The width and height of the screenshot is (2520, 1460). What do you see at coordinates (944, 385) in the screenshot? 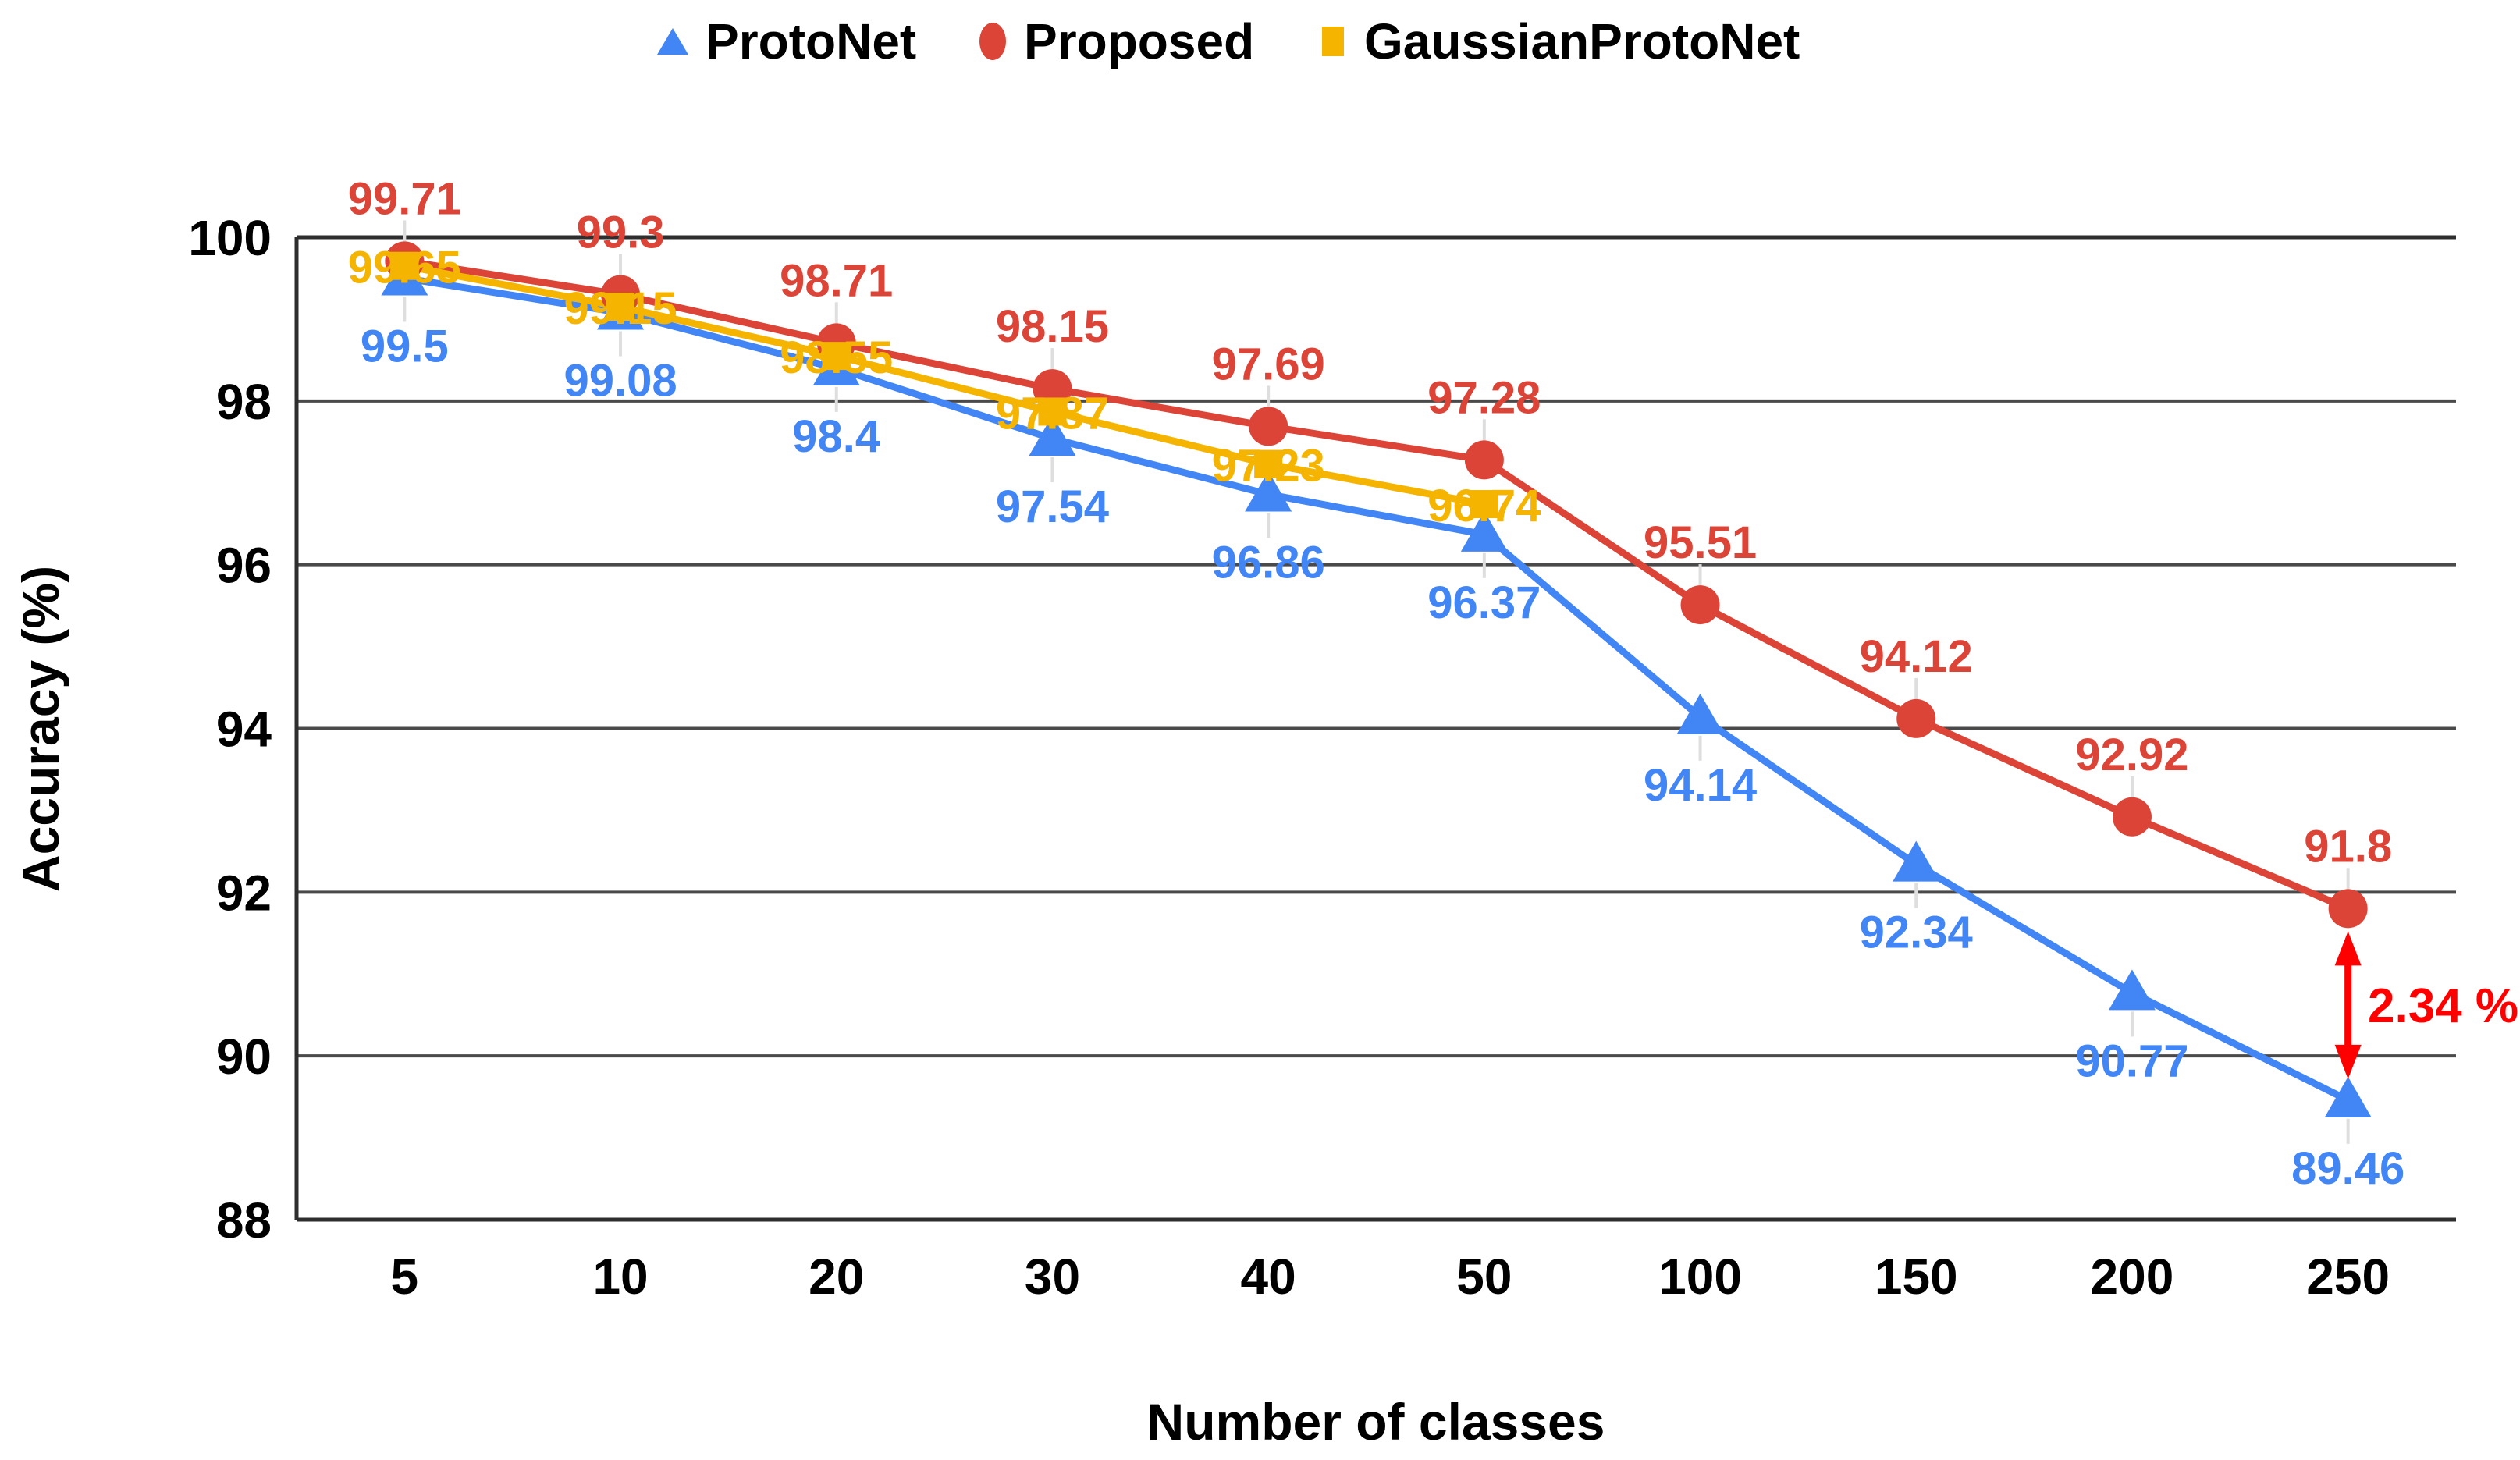
I see `series-gaussianprotonet-line` at bounding box center [944, 385].